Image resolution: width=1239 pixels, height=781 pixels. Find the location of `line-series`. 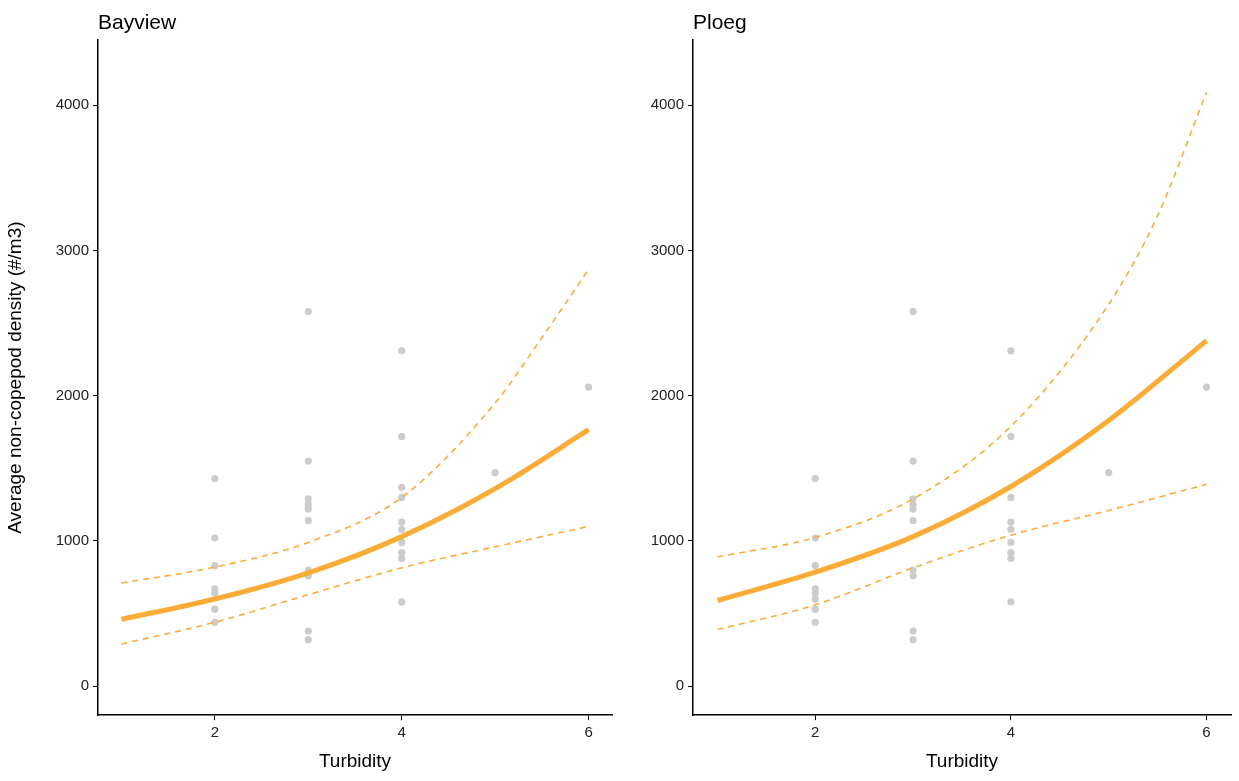

line-series is located at coordinates (962, 557).